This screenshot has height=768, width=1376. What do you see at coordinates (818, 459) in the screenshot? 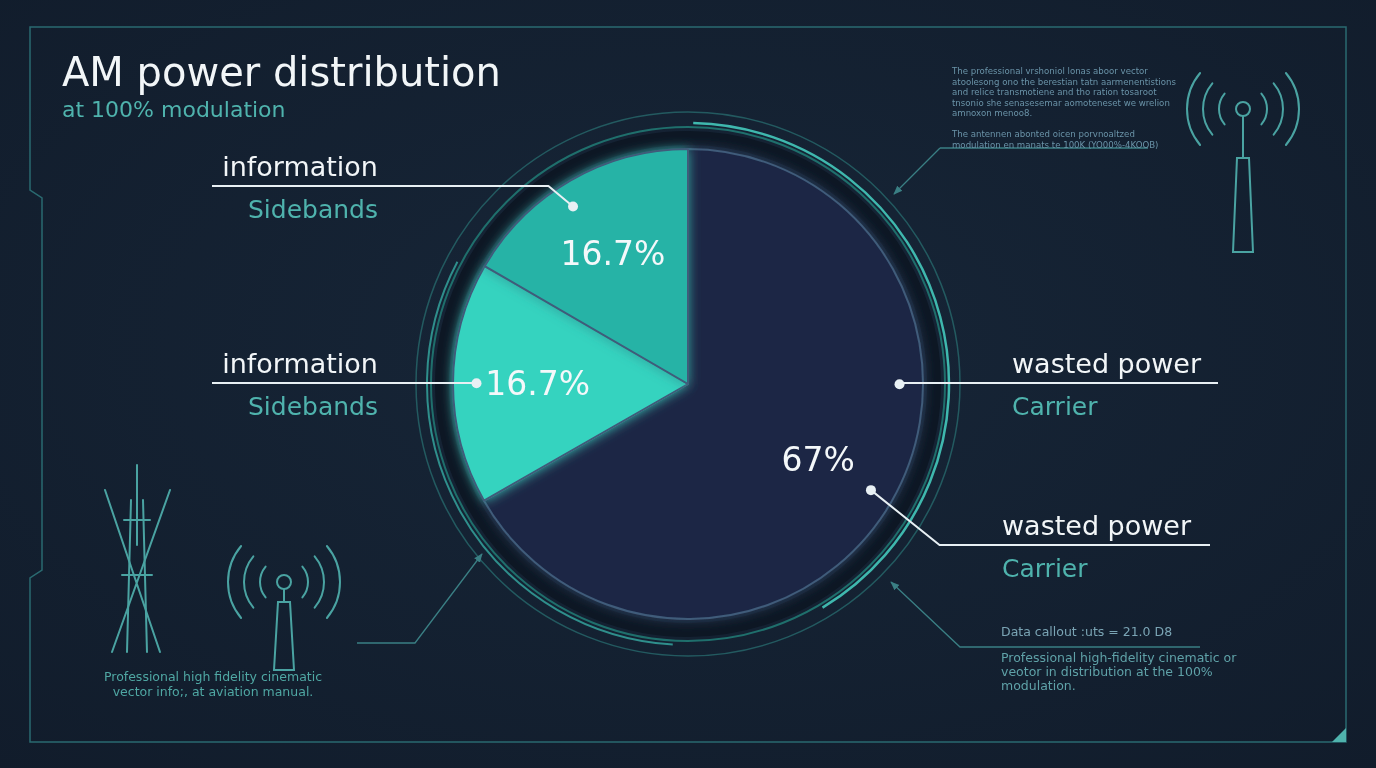
I see `data-label: 67%` at bounding box center [818, 459].